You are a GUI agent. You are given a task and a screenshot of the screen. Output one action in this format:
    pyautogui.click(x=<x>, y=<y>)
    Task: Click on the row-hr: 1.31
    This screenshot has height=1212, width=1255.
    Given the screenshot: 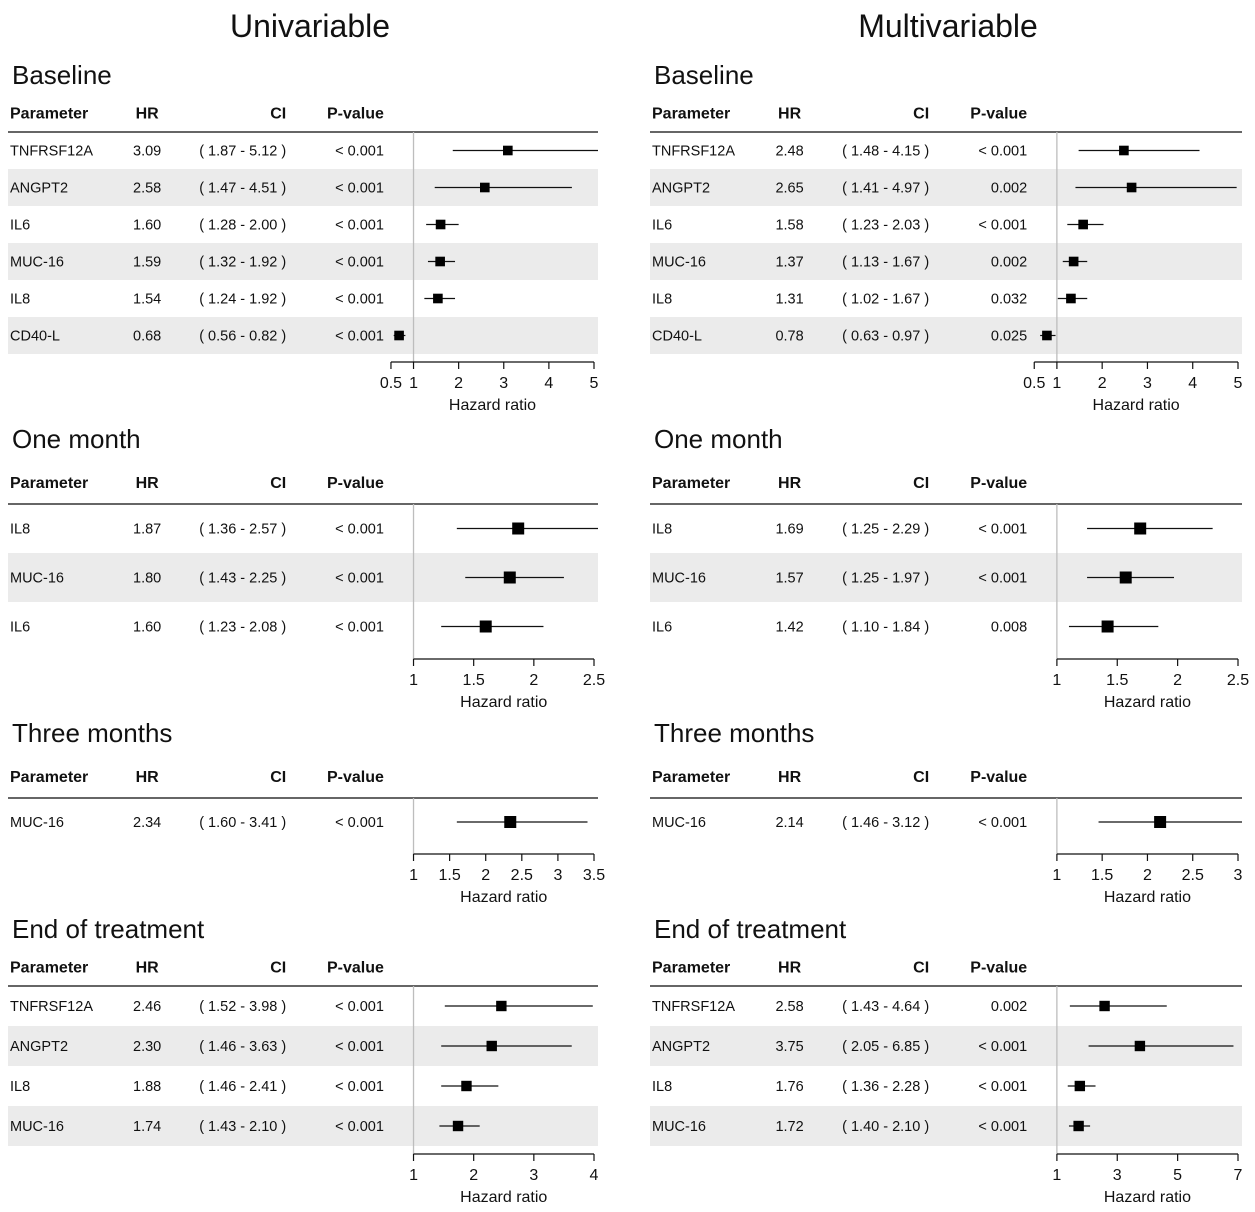 What is the action you would take?
    pyautogui.click(x=789, y=300)
    